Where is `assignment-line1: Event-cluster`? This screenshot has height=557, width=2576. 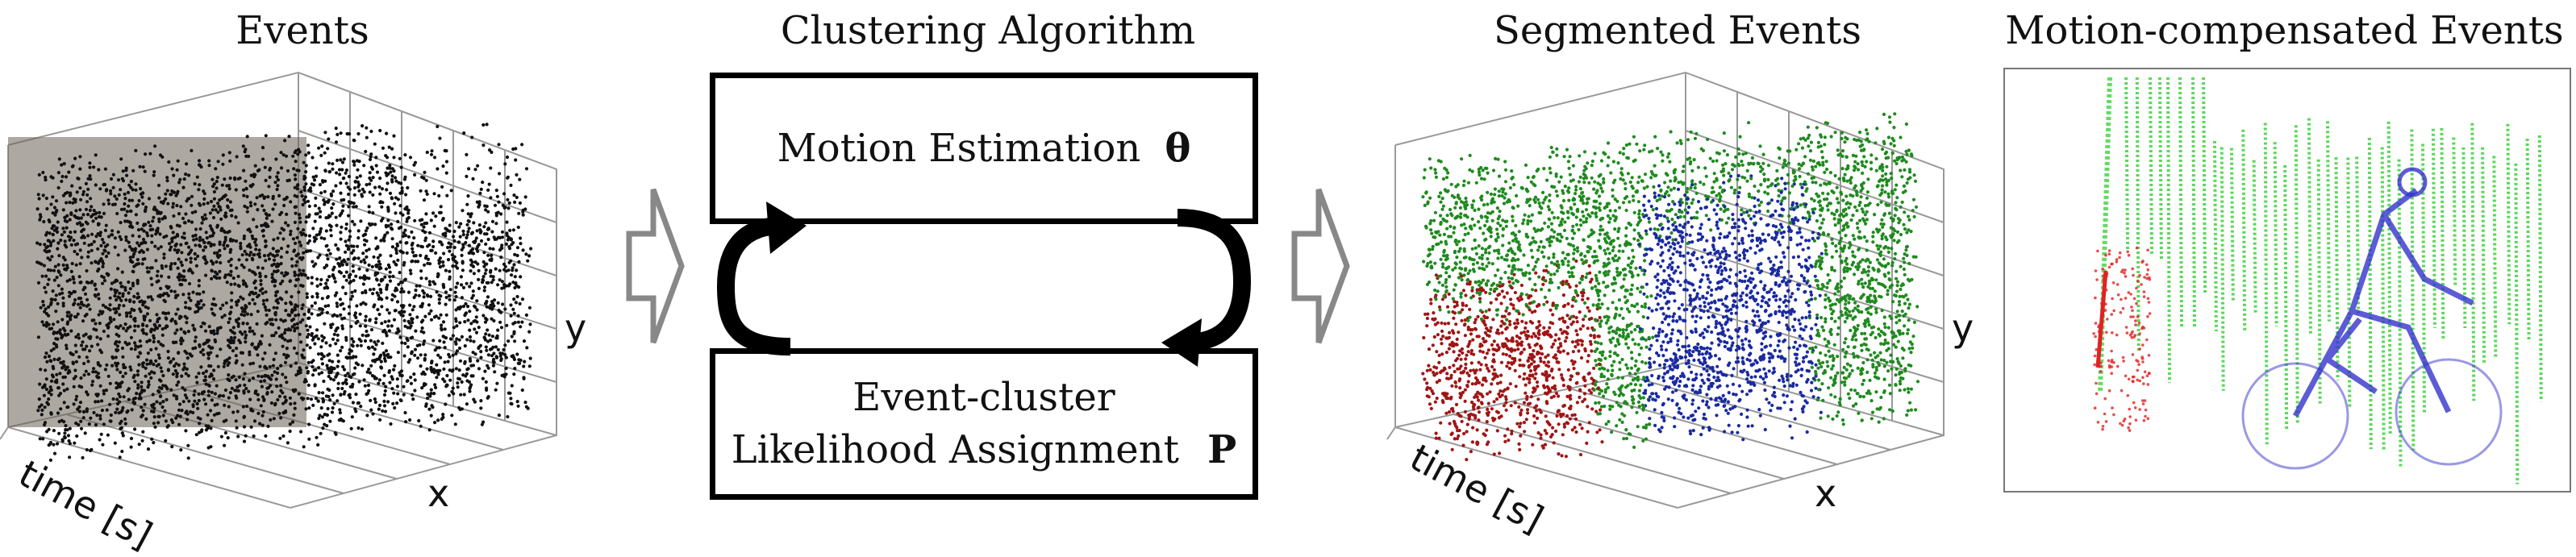 assignment-line1: Event-cluster is located at coordinates (984, 398).